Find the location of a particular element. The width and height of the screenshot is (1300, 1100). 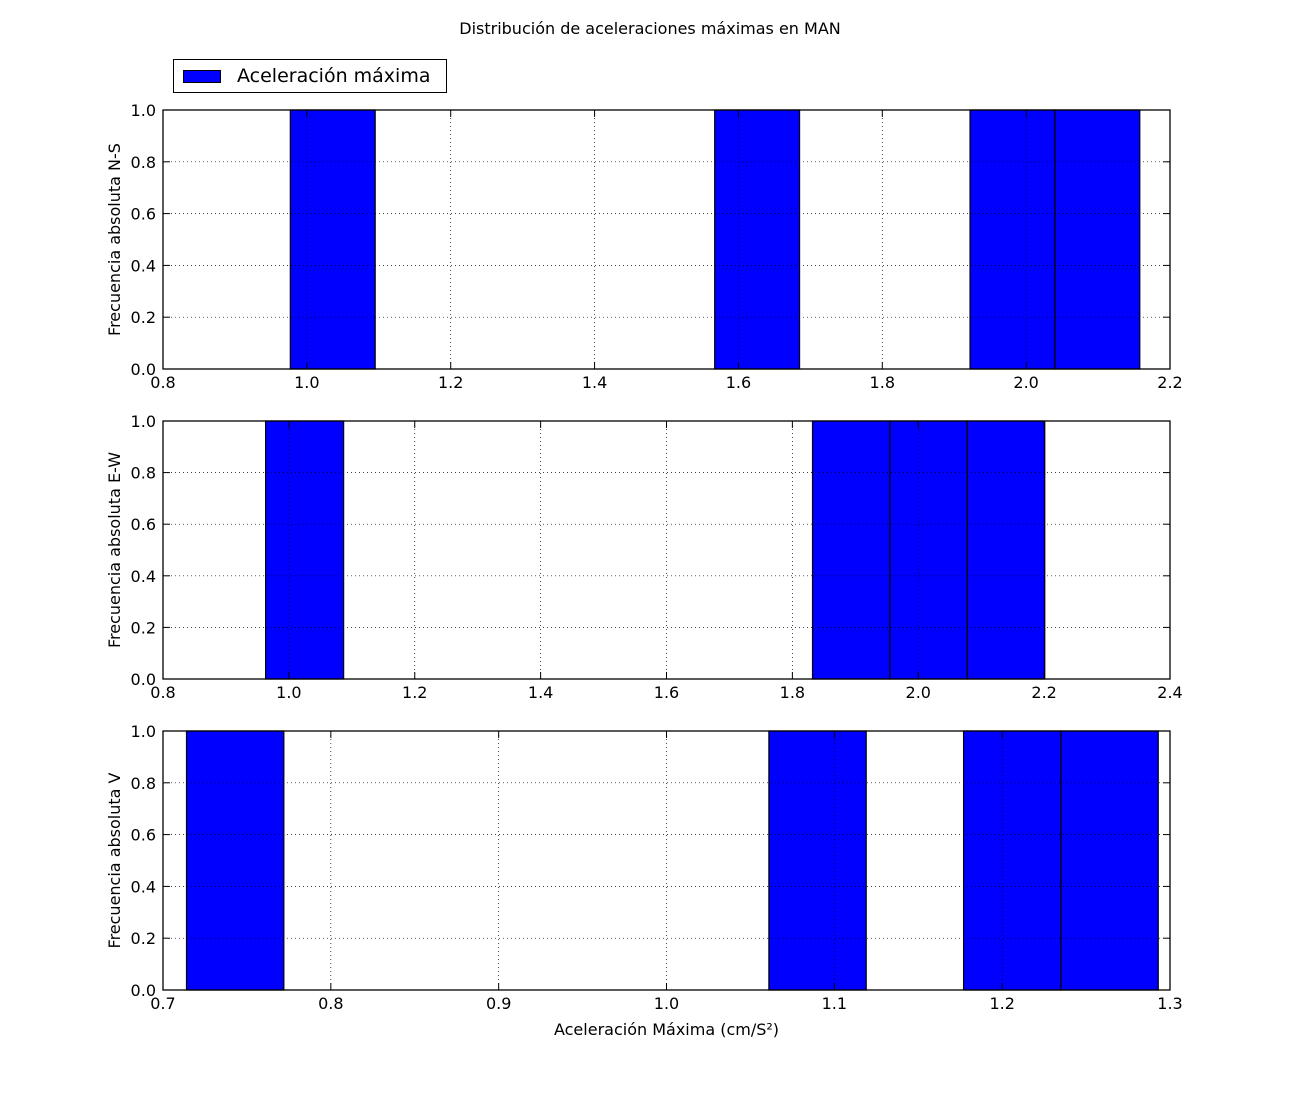

x-tick-label: 0.9 is located at coordinates (498, 1003).